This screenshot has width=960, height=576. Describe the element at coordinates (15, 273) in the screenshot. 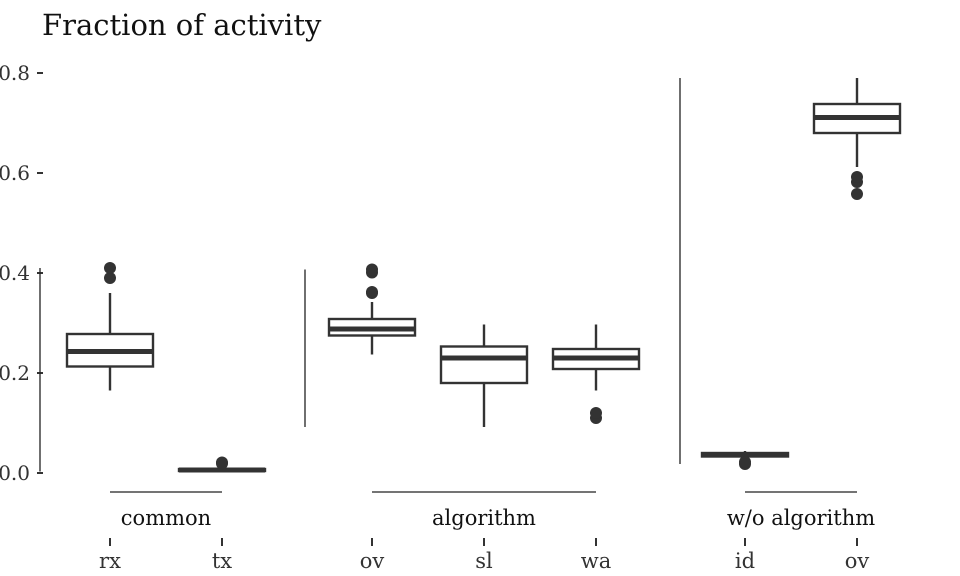

I see `y-tick-label-2: 0.4` at that location.